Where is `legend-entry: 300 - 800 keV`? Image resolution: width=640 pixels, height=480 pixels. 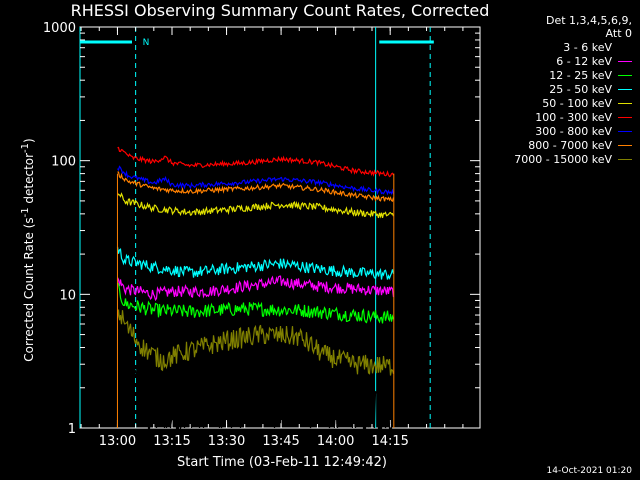
legend-entry: 300 - 800 keV is located at coordinates (557, 131).